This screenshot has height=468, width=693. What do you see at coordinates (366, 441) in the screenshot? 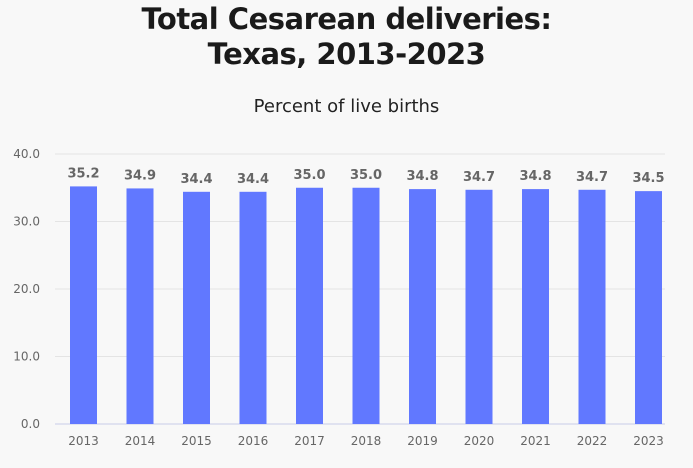
I see `x-tick-label: 2018` at bounding box center [366, 441].